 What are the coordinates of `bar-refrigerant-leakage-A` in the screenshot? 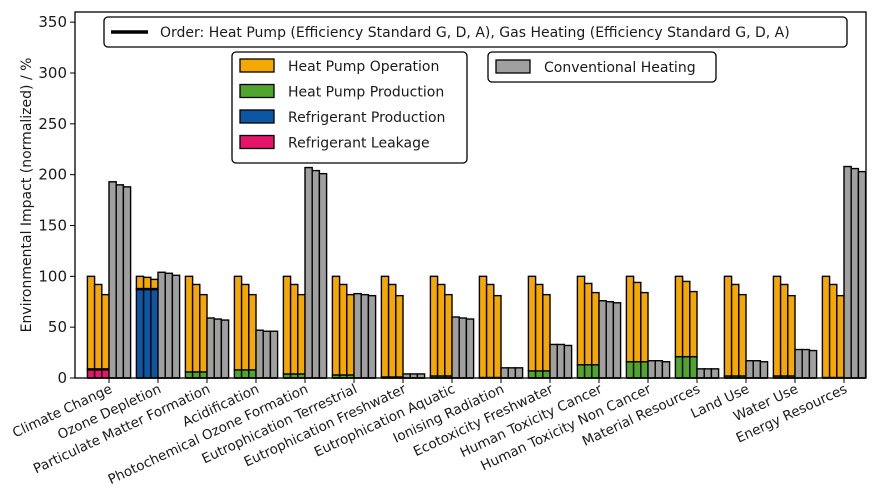 It's located at (105, 374).